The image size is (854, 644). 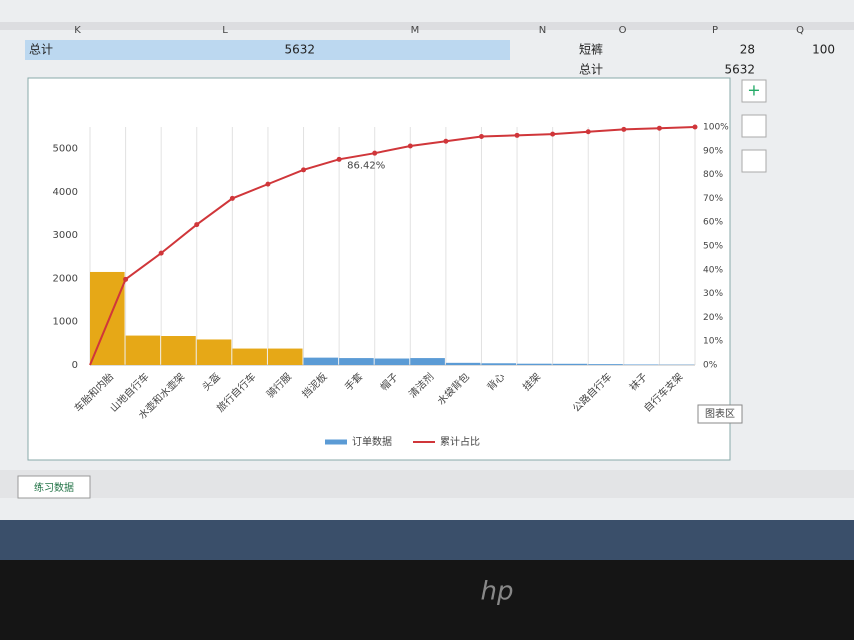 What do you see at coordinates (716, 128) in the screenshot?
I see `y2-tick-label: 100%` at bounding box center [716, 128].